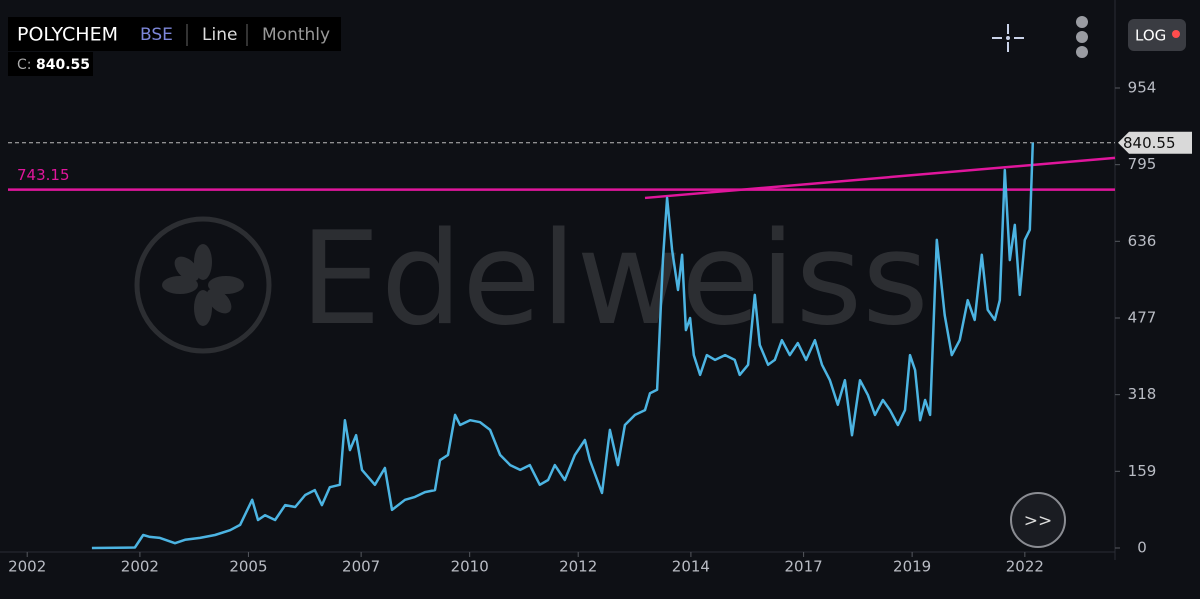 The height and width of the screenshot is (599, 1200). What do you see at coordinates (880, 178) in the screenshot?
I see `trendline` at bounding box center [880, 178].